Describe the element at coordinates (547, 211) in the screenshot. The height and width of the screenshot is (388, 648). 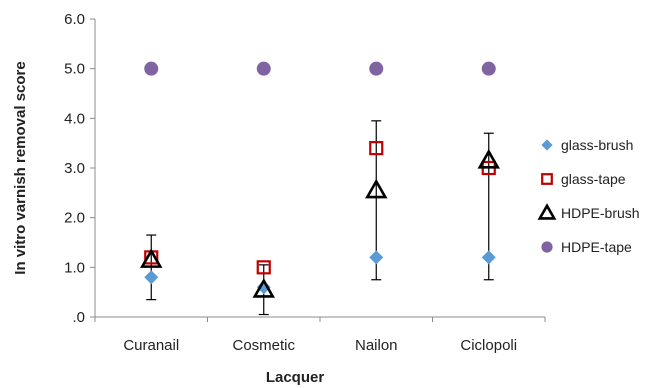
I see `legend-marker-hdpe-brush` at that location.